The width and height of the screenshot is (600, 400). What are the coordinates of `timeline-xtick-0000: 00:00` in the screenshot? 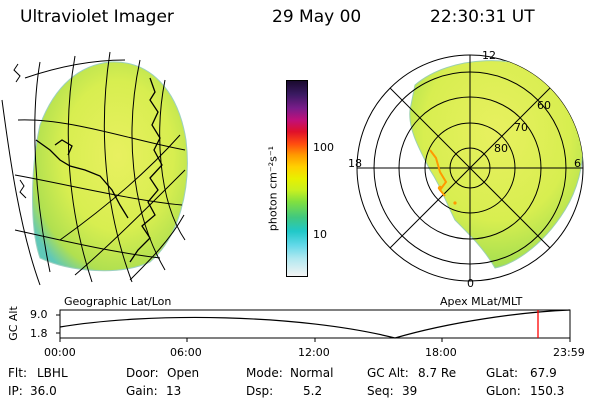 It's located at (60, 352).